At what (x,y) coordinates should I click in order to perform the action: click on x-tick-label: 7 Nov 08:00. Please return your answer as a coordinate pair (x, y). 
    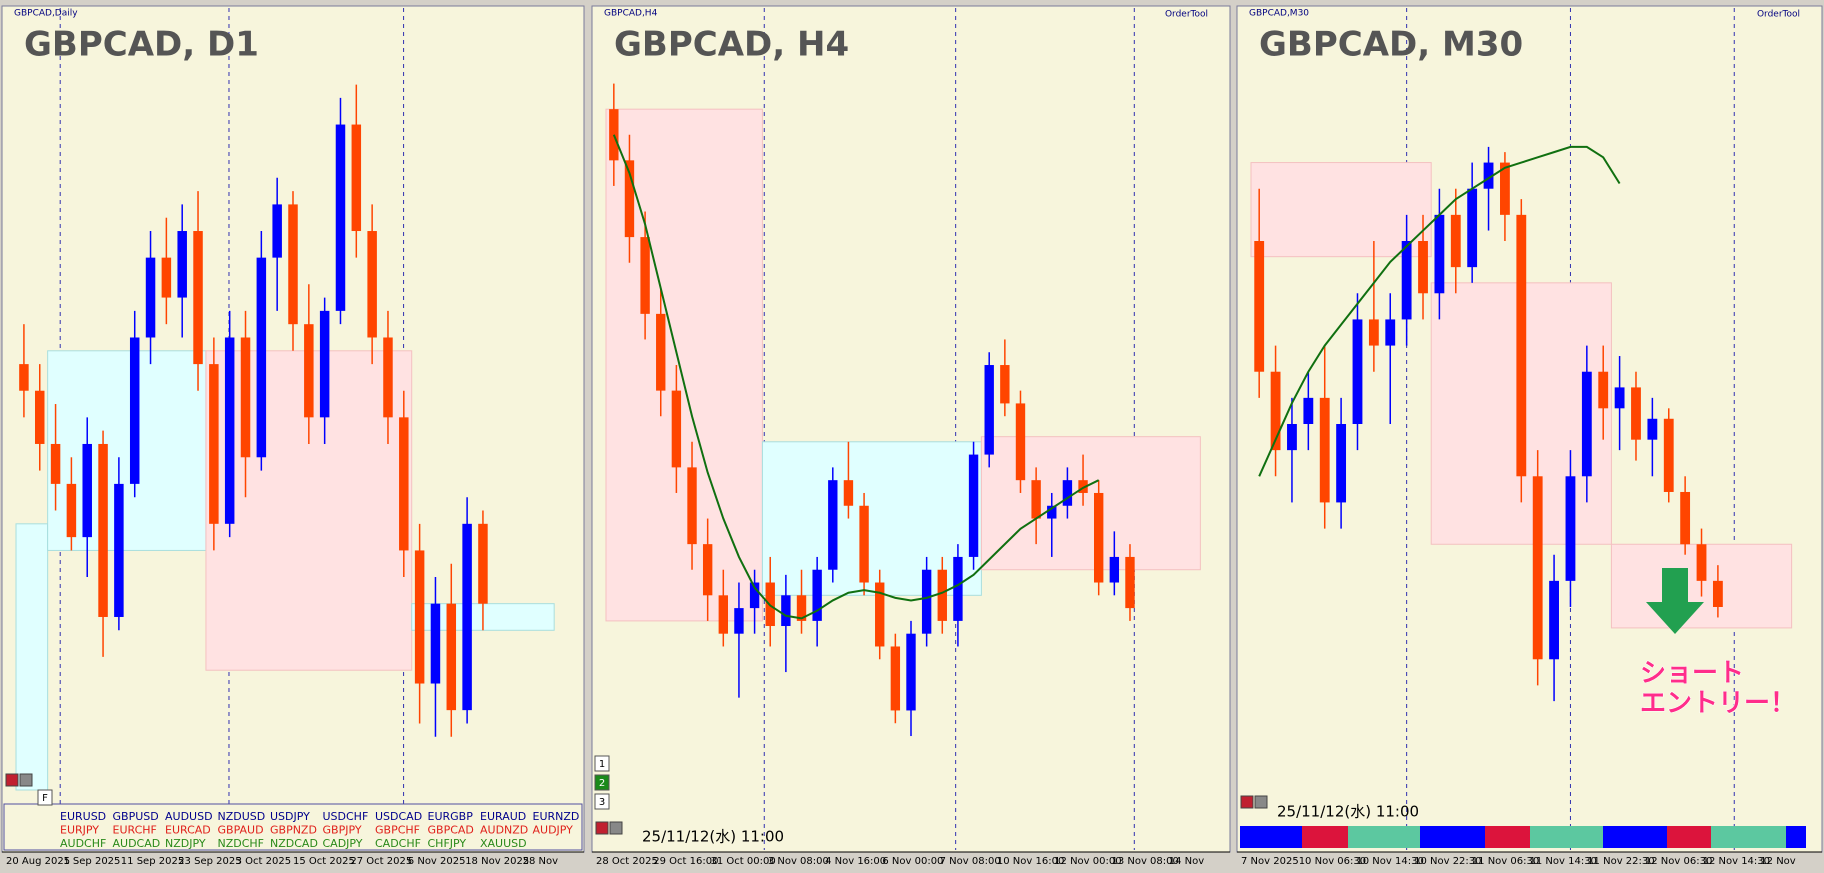
    Looking at the image, I should click on (970, 861).